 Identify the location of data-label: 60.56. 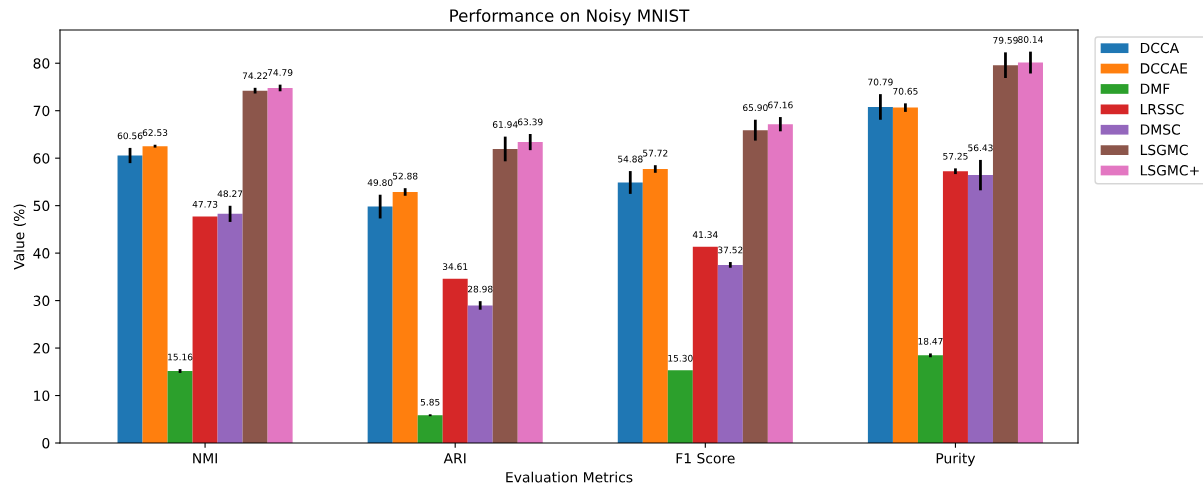
(130, 136).